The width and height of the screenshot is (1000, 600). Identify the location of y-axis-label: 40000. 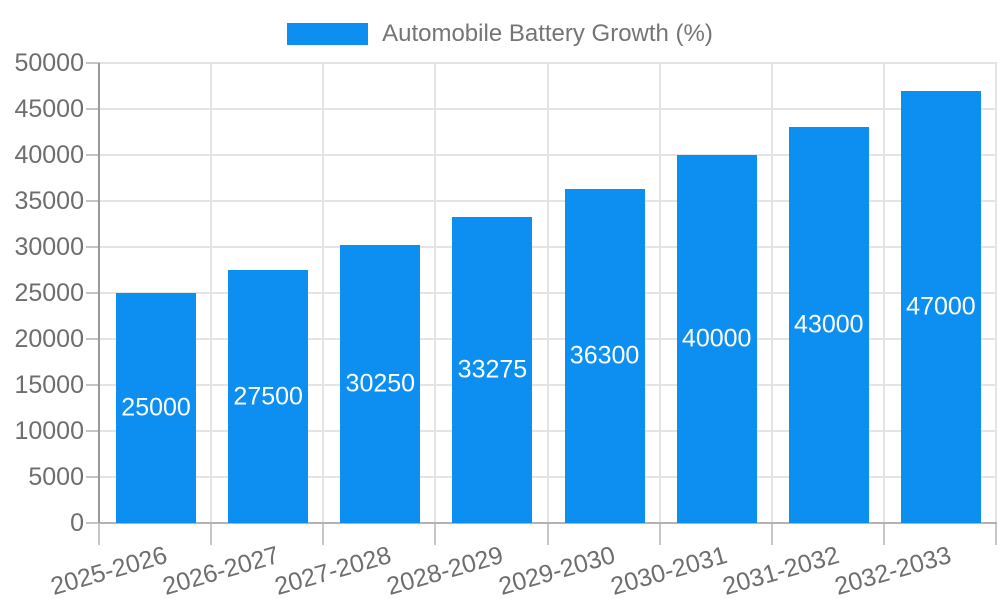
(49, 155).